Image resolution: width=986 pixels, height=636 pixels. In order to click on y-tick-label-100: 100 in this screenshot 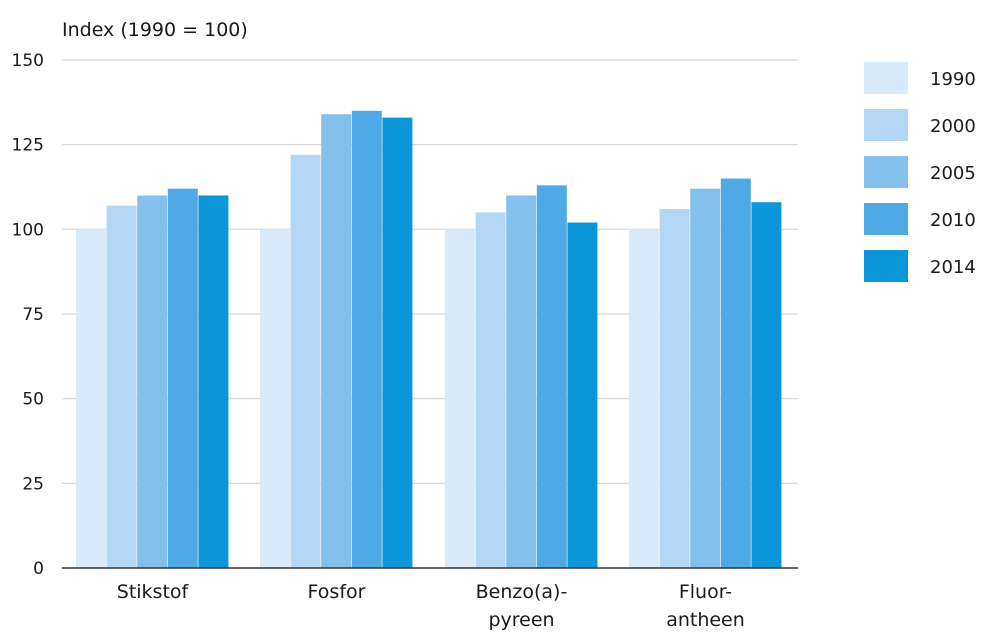, I will do `click(28, 230)`.